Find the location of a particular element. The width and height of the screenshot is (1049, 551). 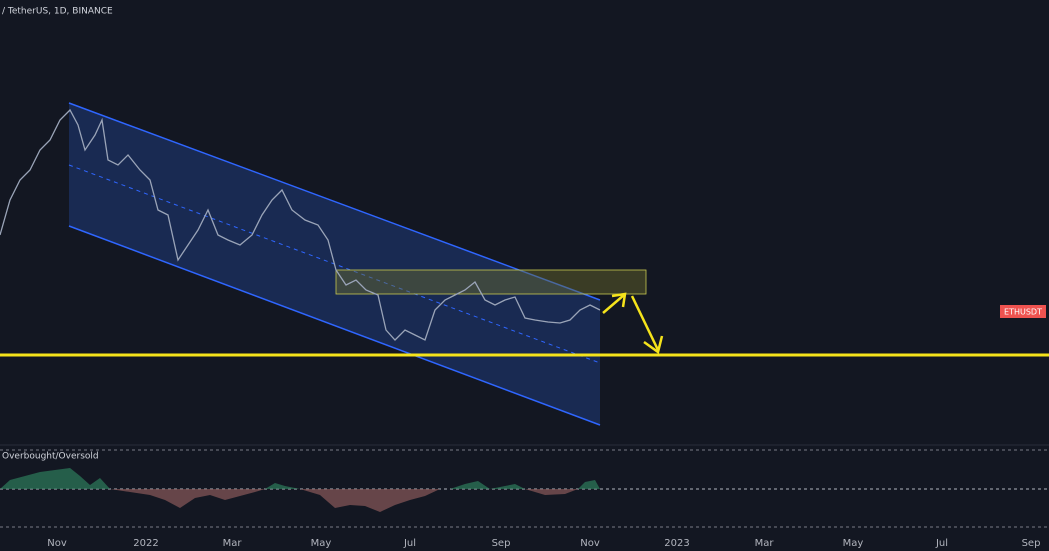

arrow-up is located at coordinates (613, 304).